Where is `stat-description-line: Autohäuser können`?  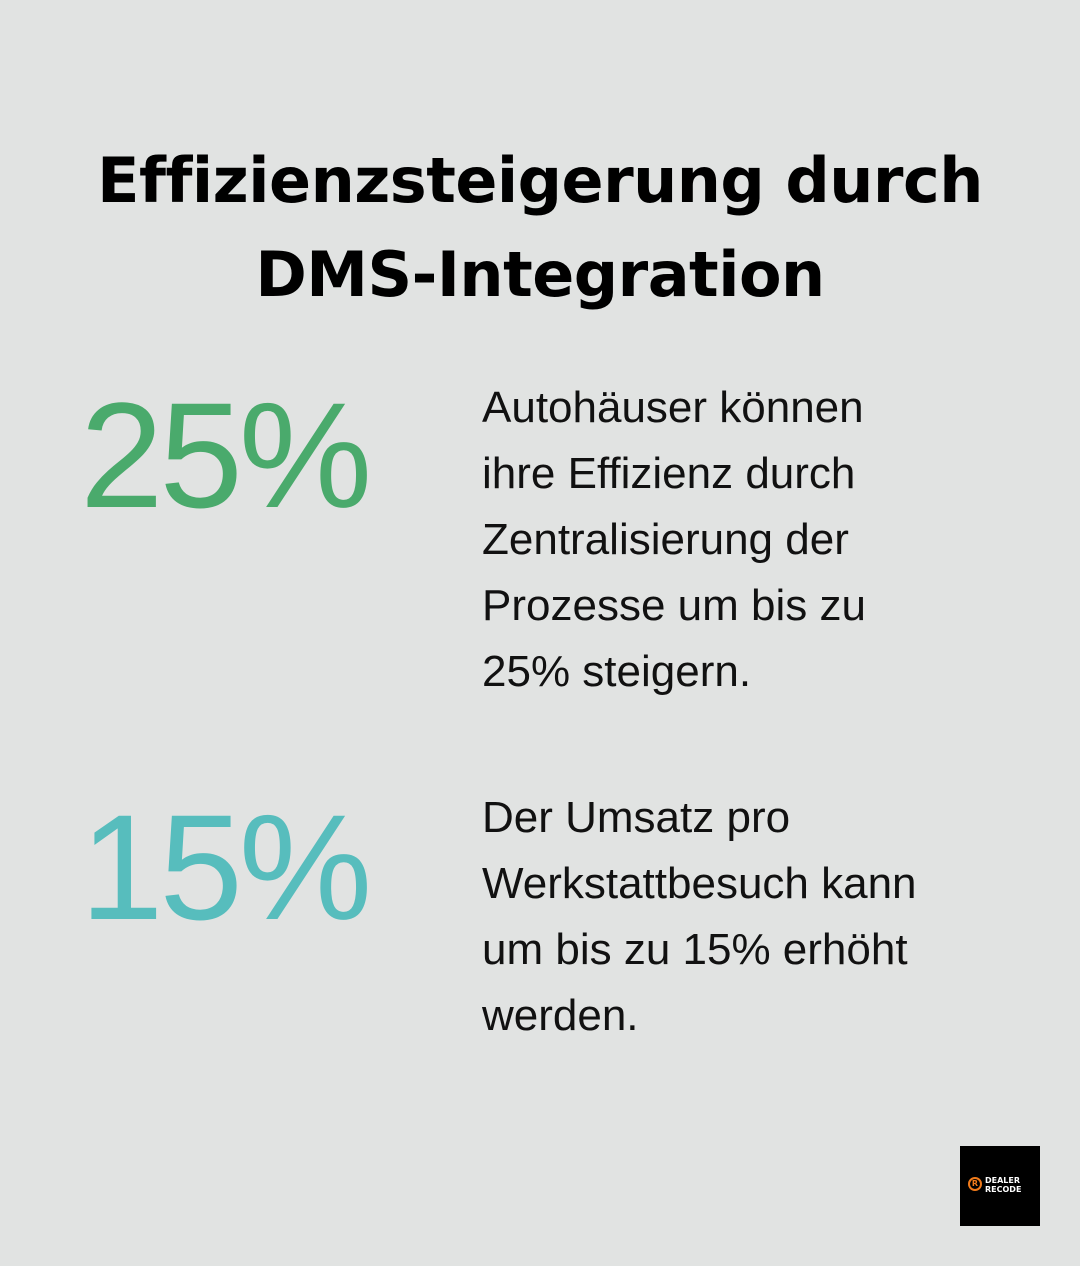
stat-description-line: Autohäuser können is located at coordinates (673, 407).